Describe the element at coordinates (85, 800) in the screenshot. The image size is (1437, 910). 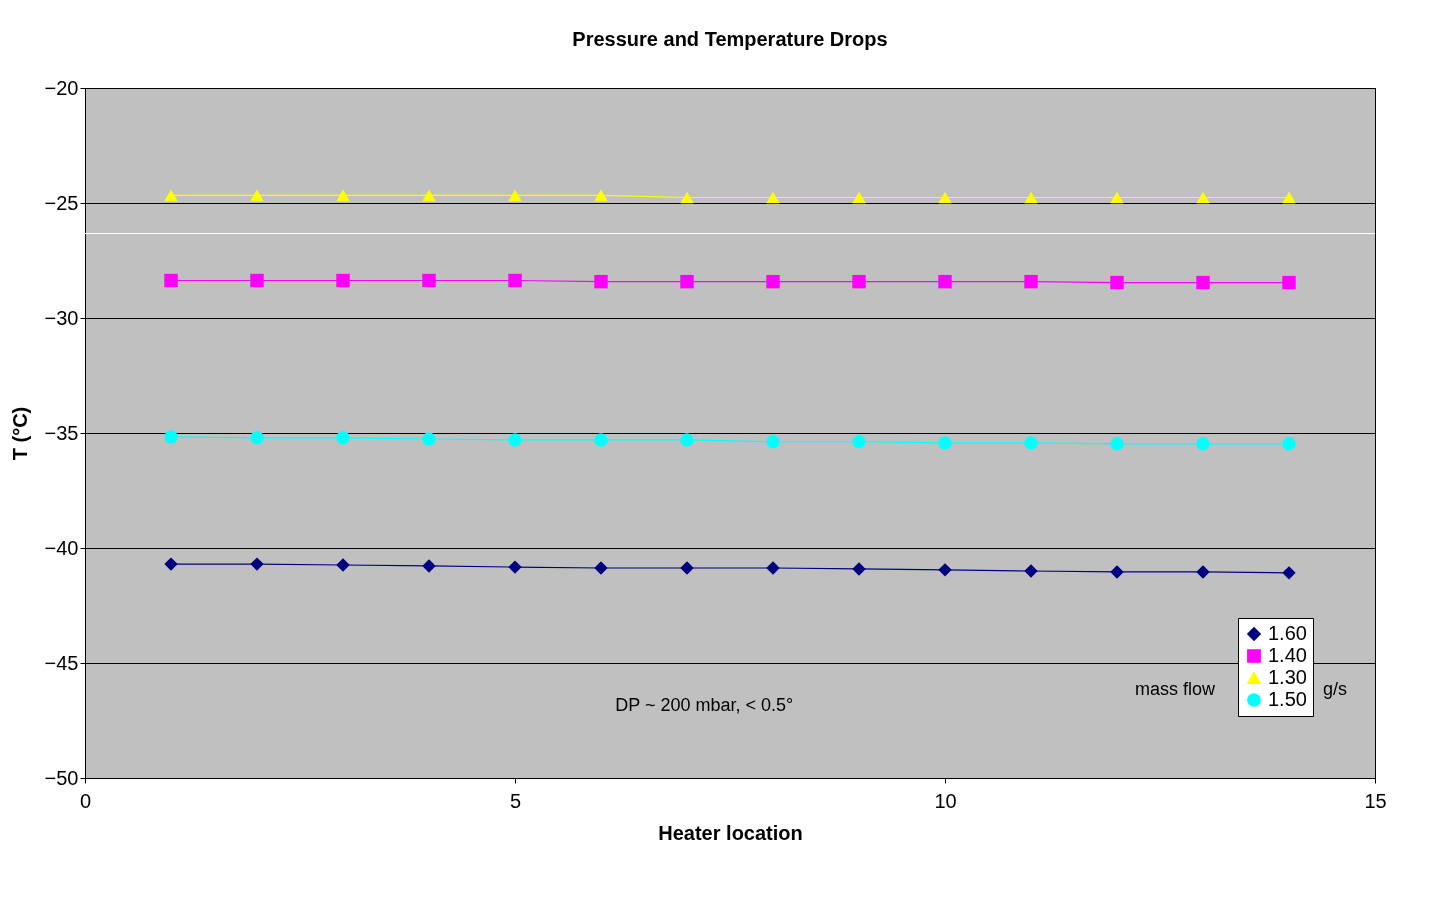
I see `x-tick-label: 0` at that location.